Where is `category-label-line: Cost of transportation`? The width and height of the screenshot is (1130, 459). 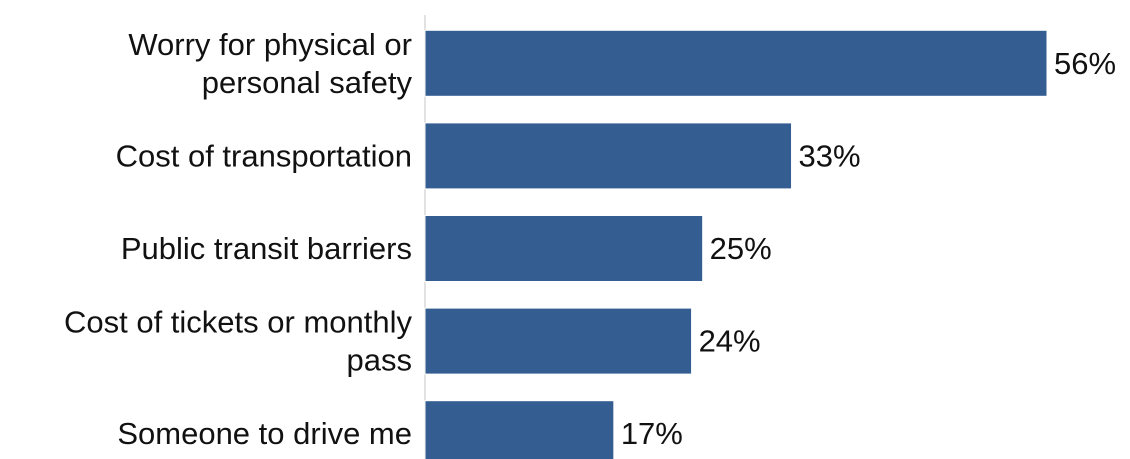
category-label-line: Cost of transportation is located at coordinates (264, 155).